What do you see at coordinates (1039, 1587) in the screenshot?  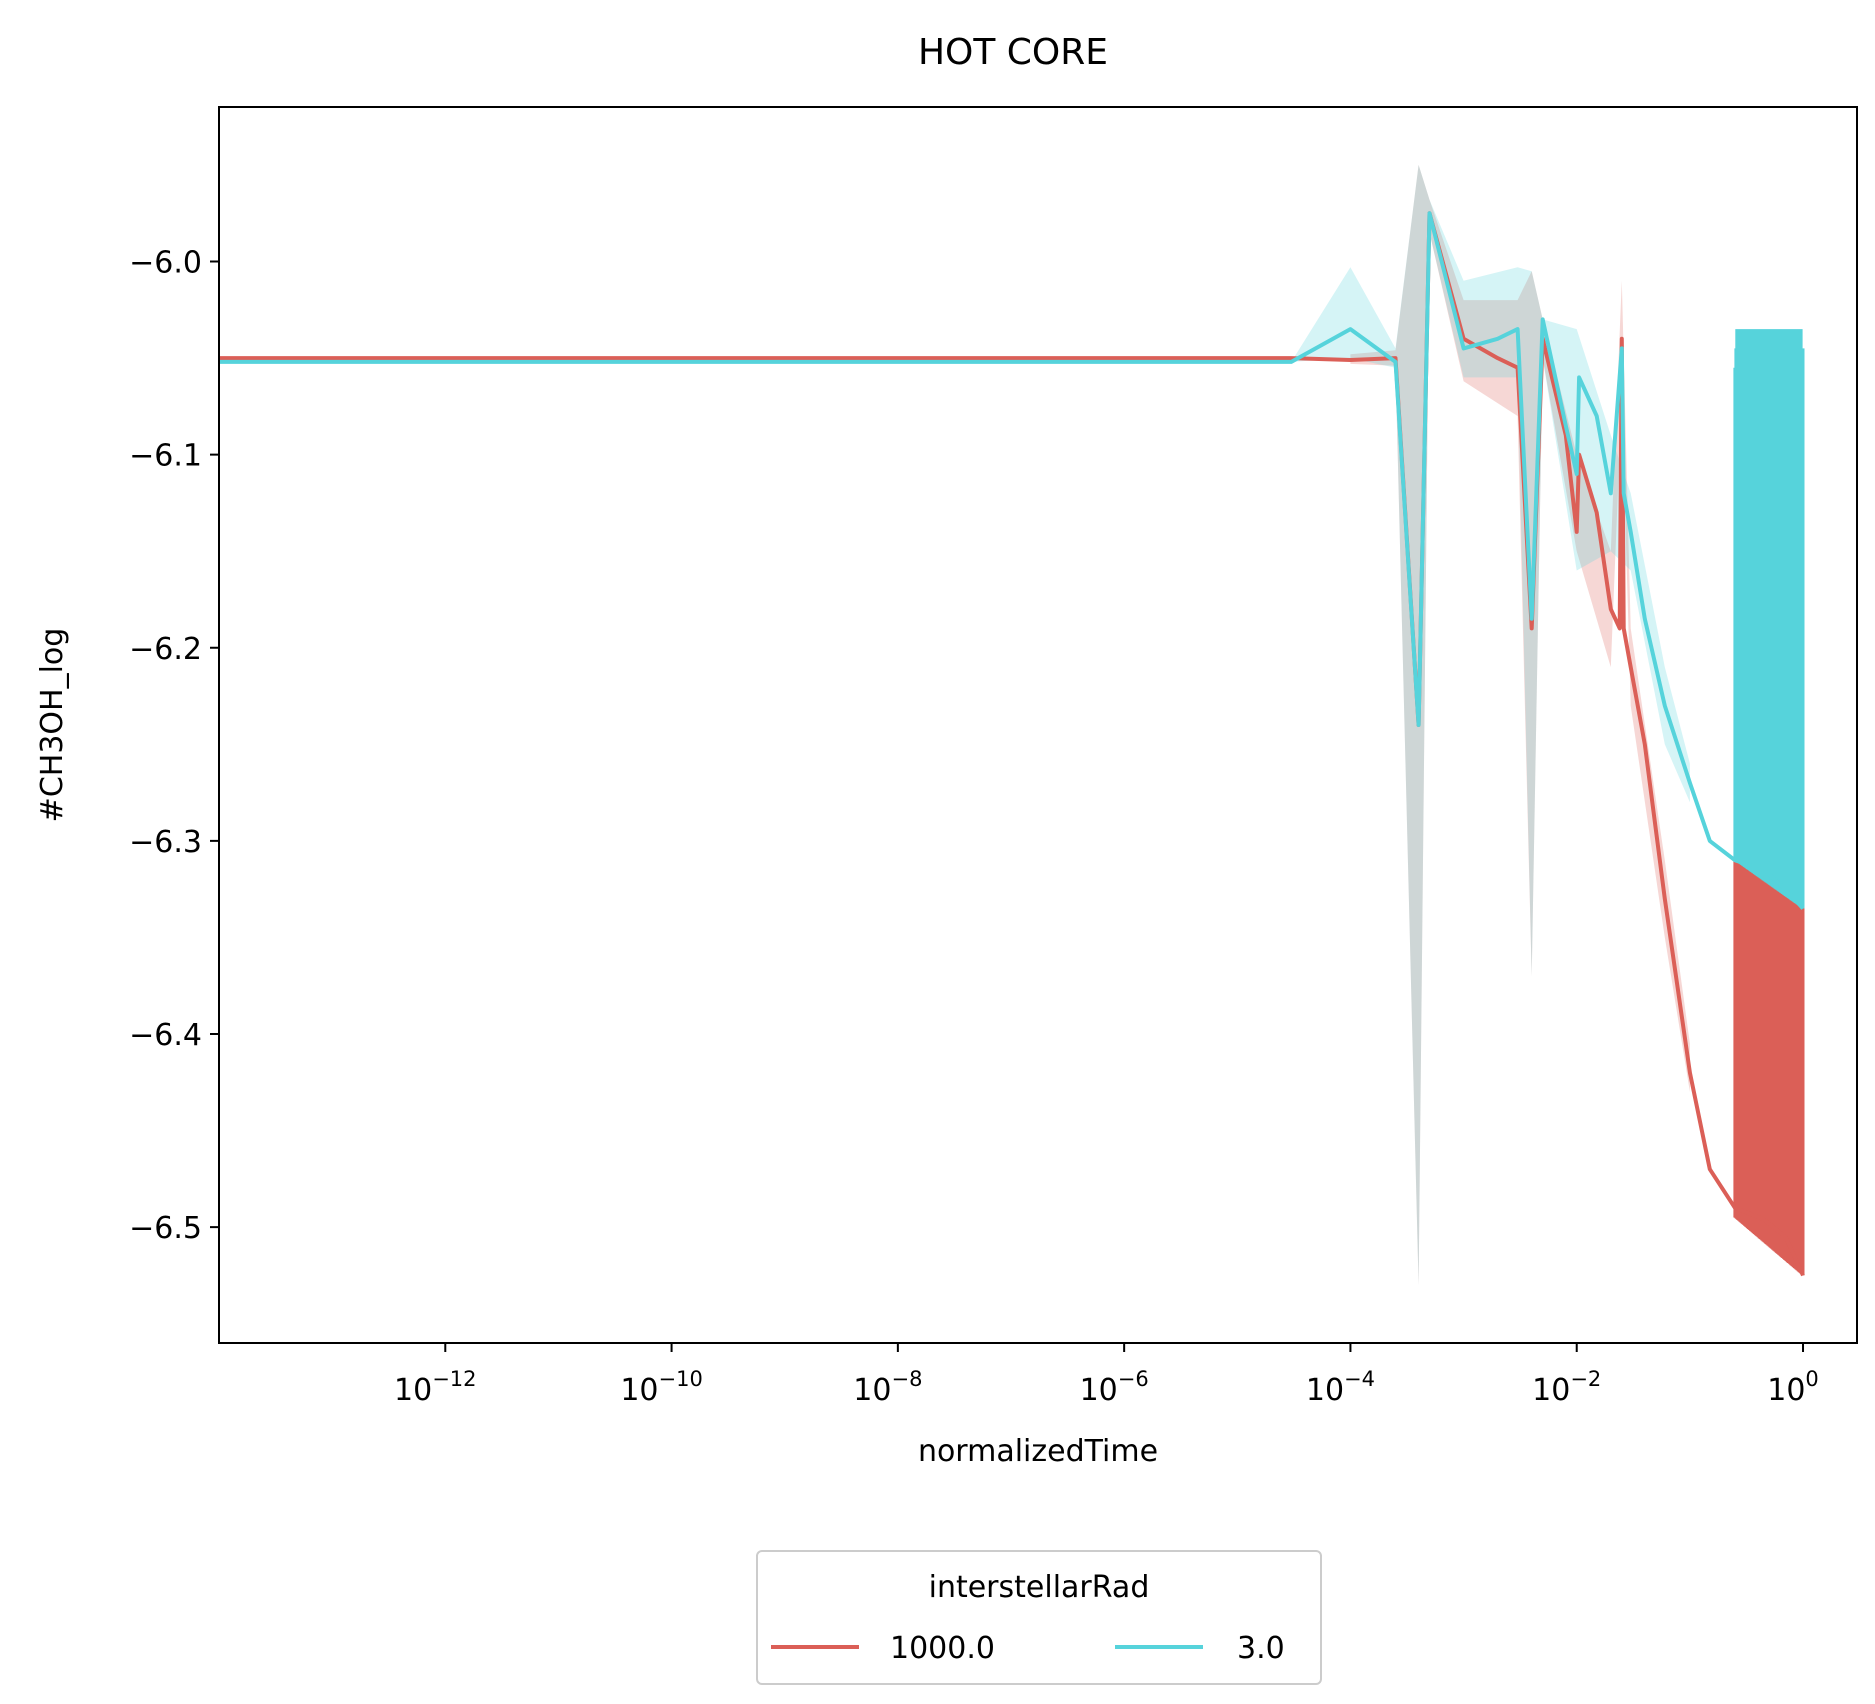 I see `legend-title: interstellarRad` at bounding box center [1039, 1587].